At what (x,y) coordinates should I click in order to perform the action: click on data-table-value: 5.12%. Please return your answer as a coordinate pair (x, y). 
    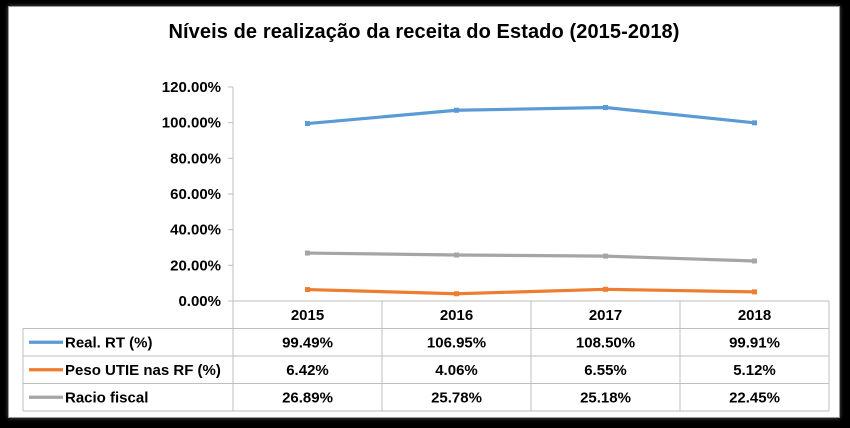
    Looking at the image, I should click on (754, 370).